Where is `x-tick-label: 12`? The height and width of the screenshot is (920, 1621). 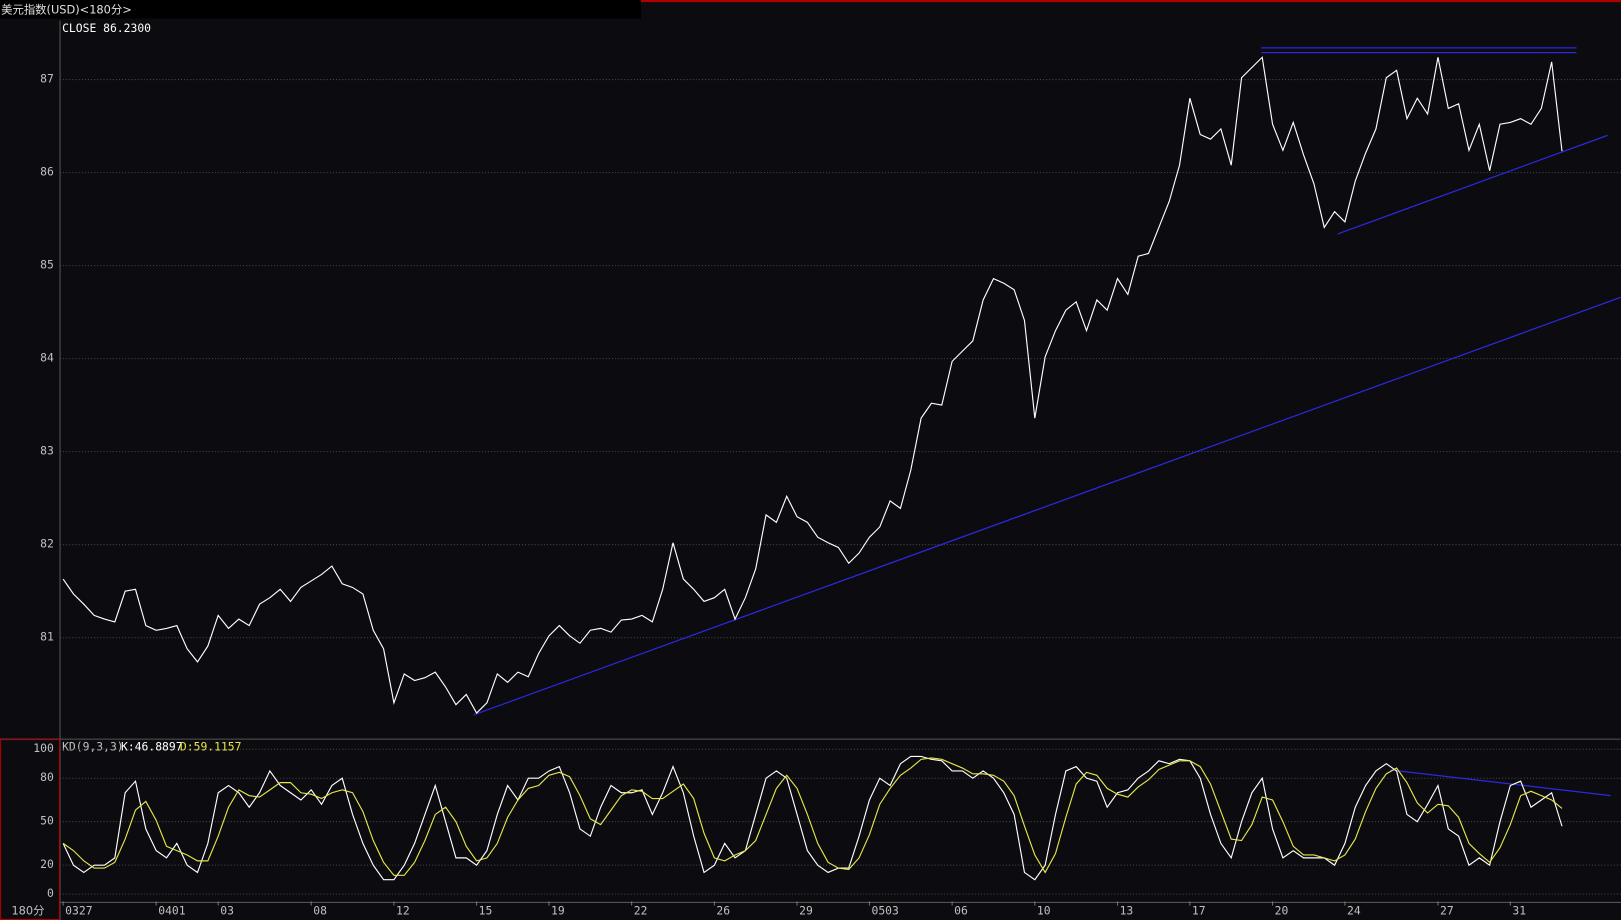 x-tick-label: 12 is located at coordinates (403, 911).